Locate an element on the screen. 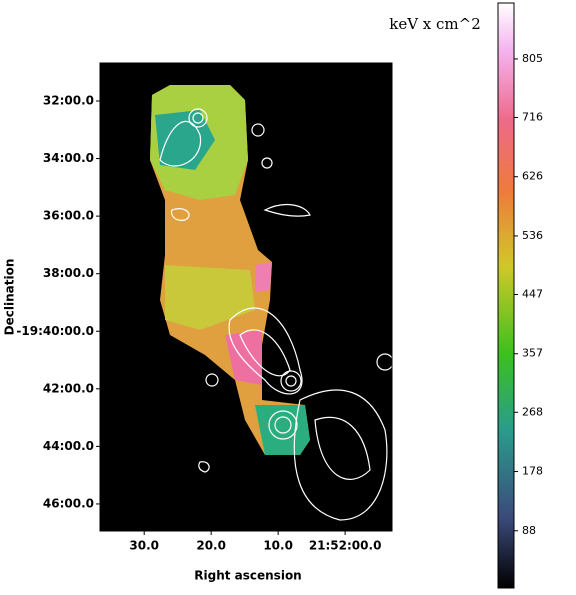 The height and width of the screenshot is (595, 576). colorbar-tick-label: 88 is located at coordinates (529, 530).